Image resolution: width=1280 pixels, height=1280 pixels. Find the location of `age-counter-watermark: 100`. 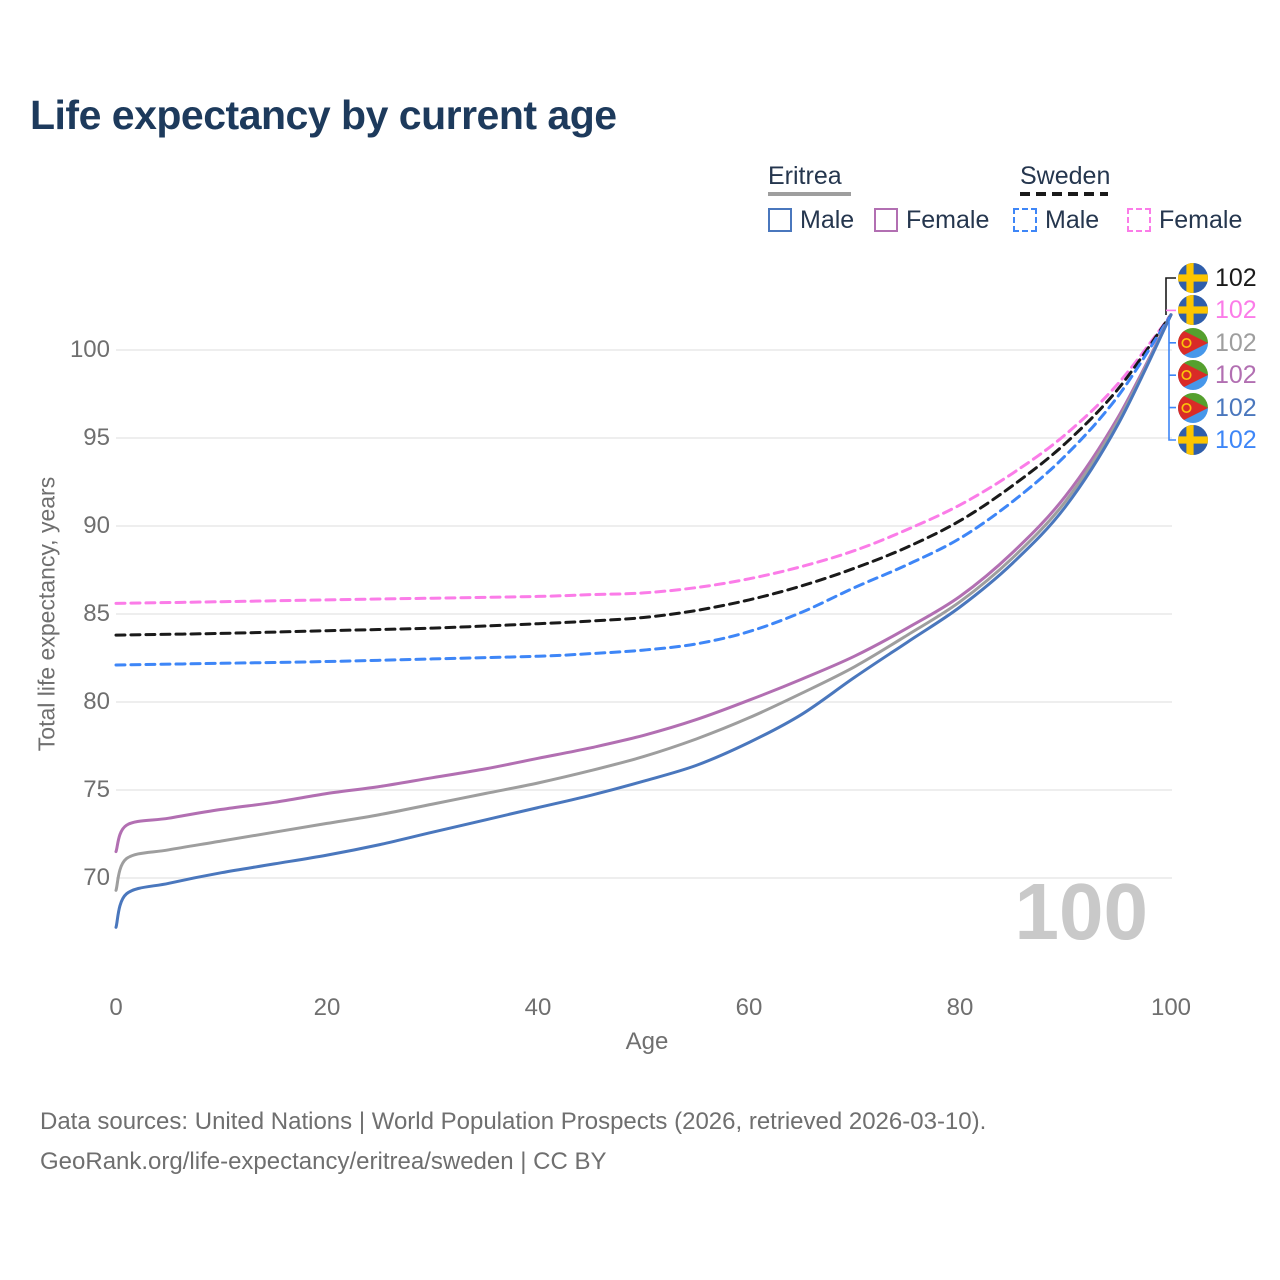

age-counter-watermark: 100 is located at coordinates (1081, 911).